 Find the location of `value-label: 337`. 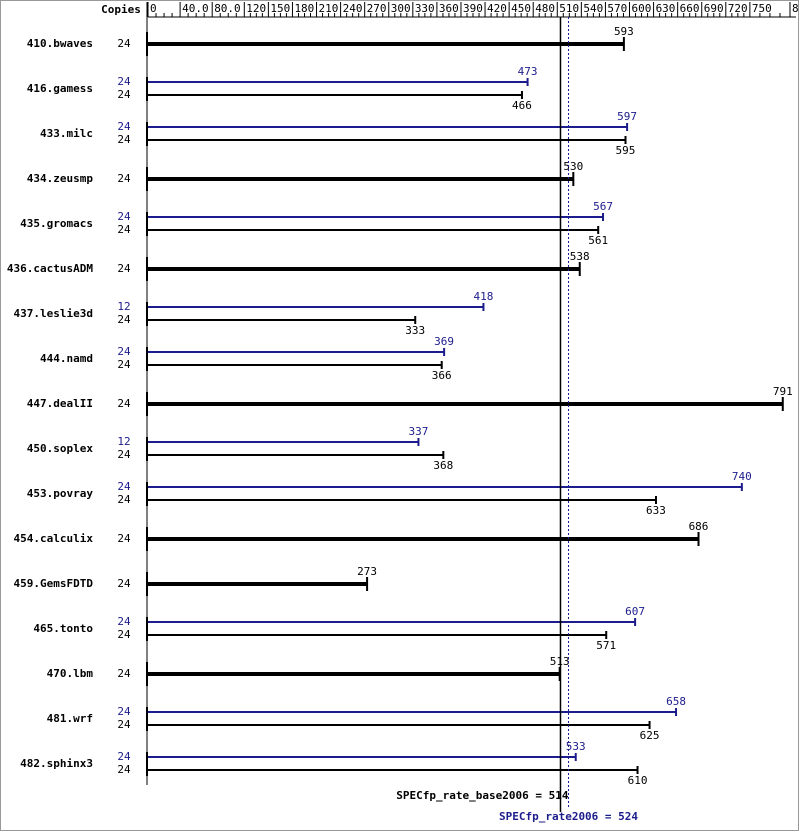

value-label: 337 is located at coordinates (419, 431).